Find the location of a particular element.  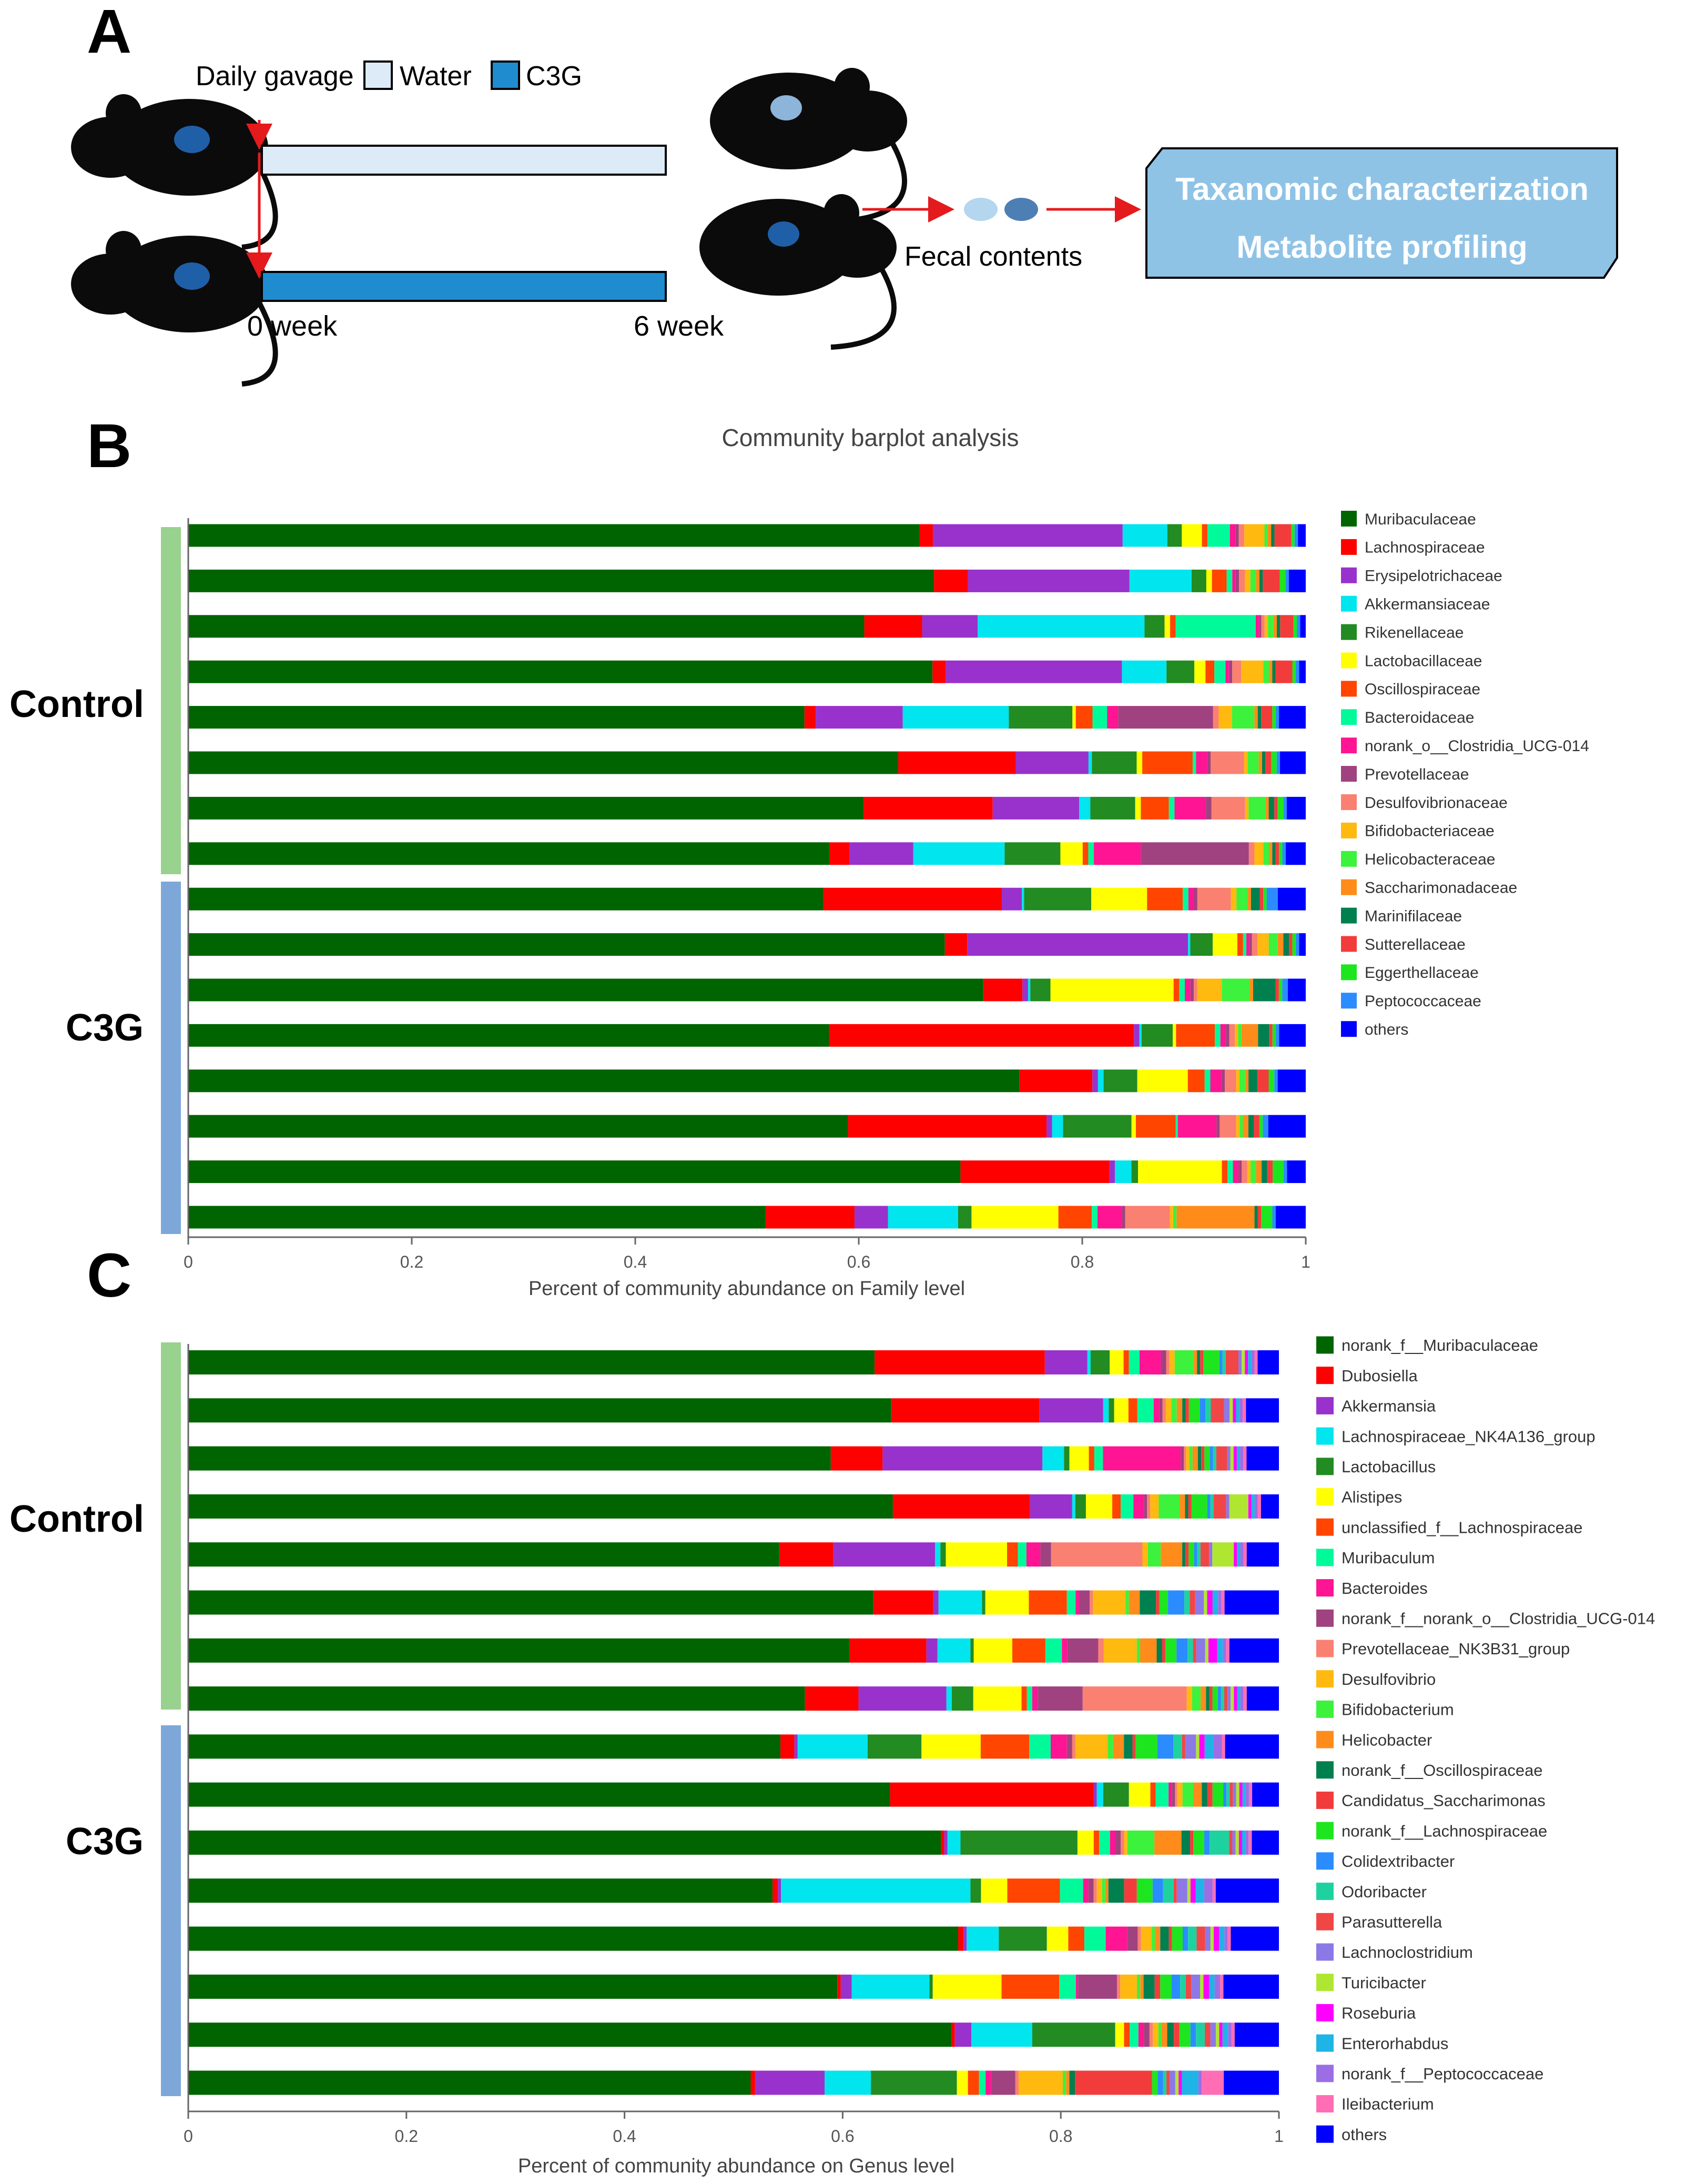

bar-segment-norank_f__Peptococcaceae-sample-12 is located at coordinates (1209, 1890).